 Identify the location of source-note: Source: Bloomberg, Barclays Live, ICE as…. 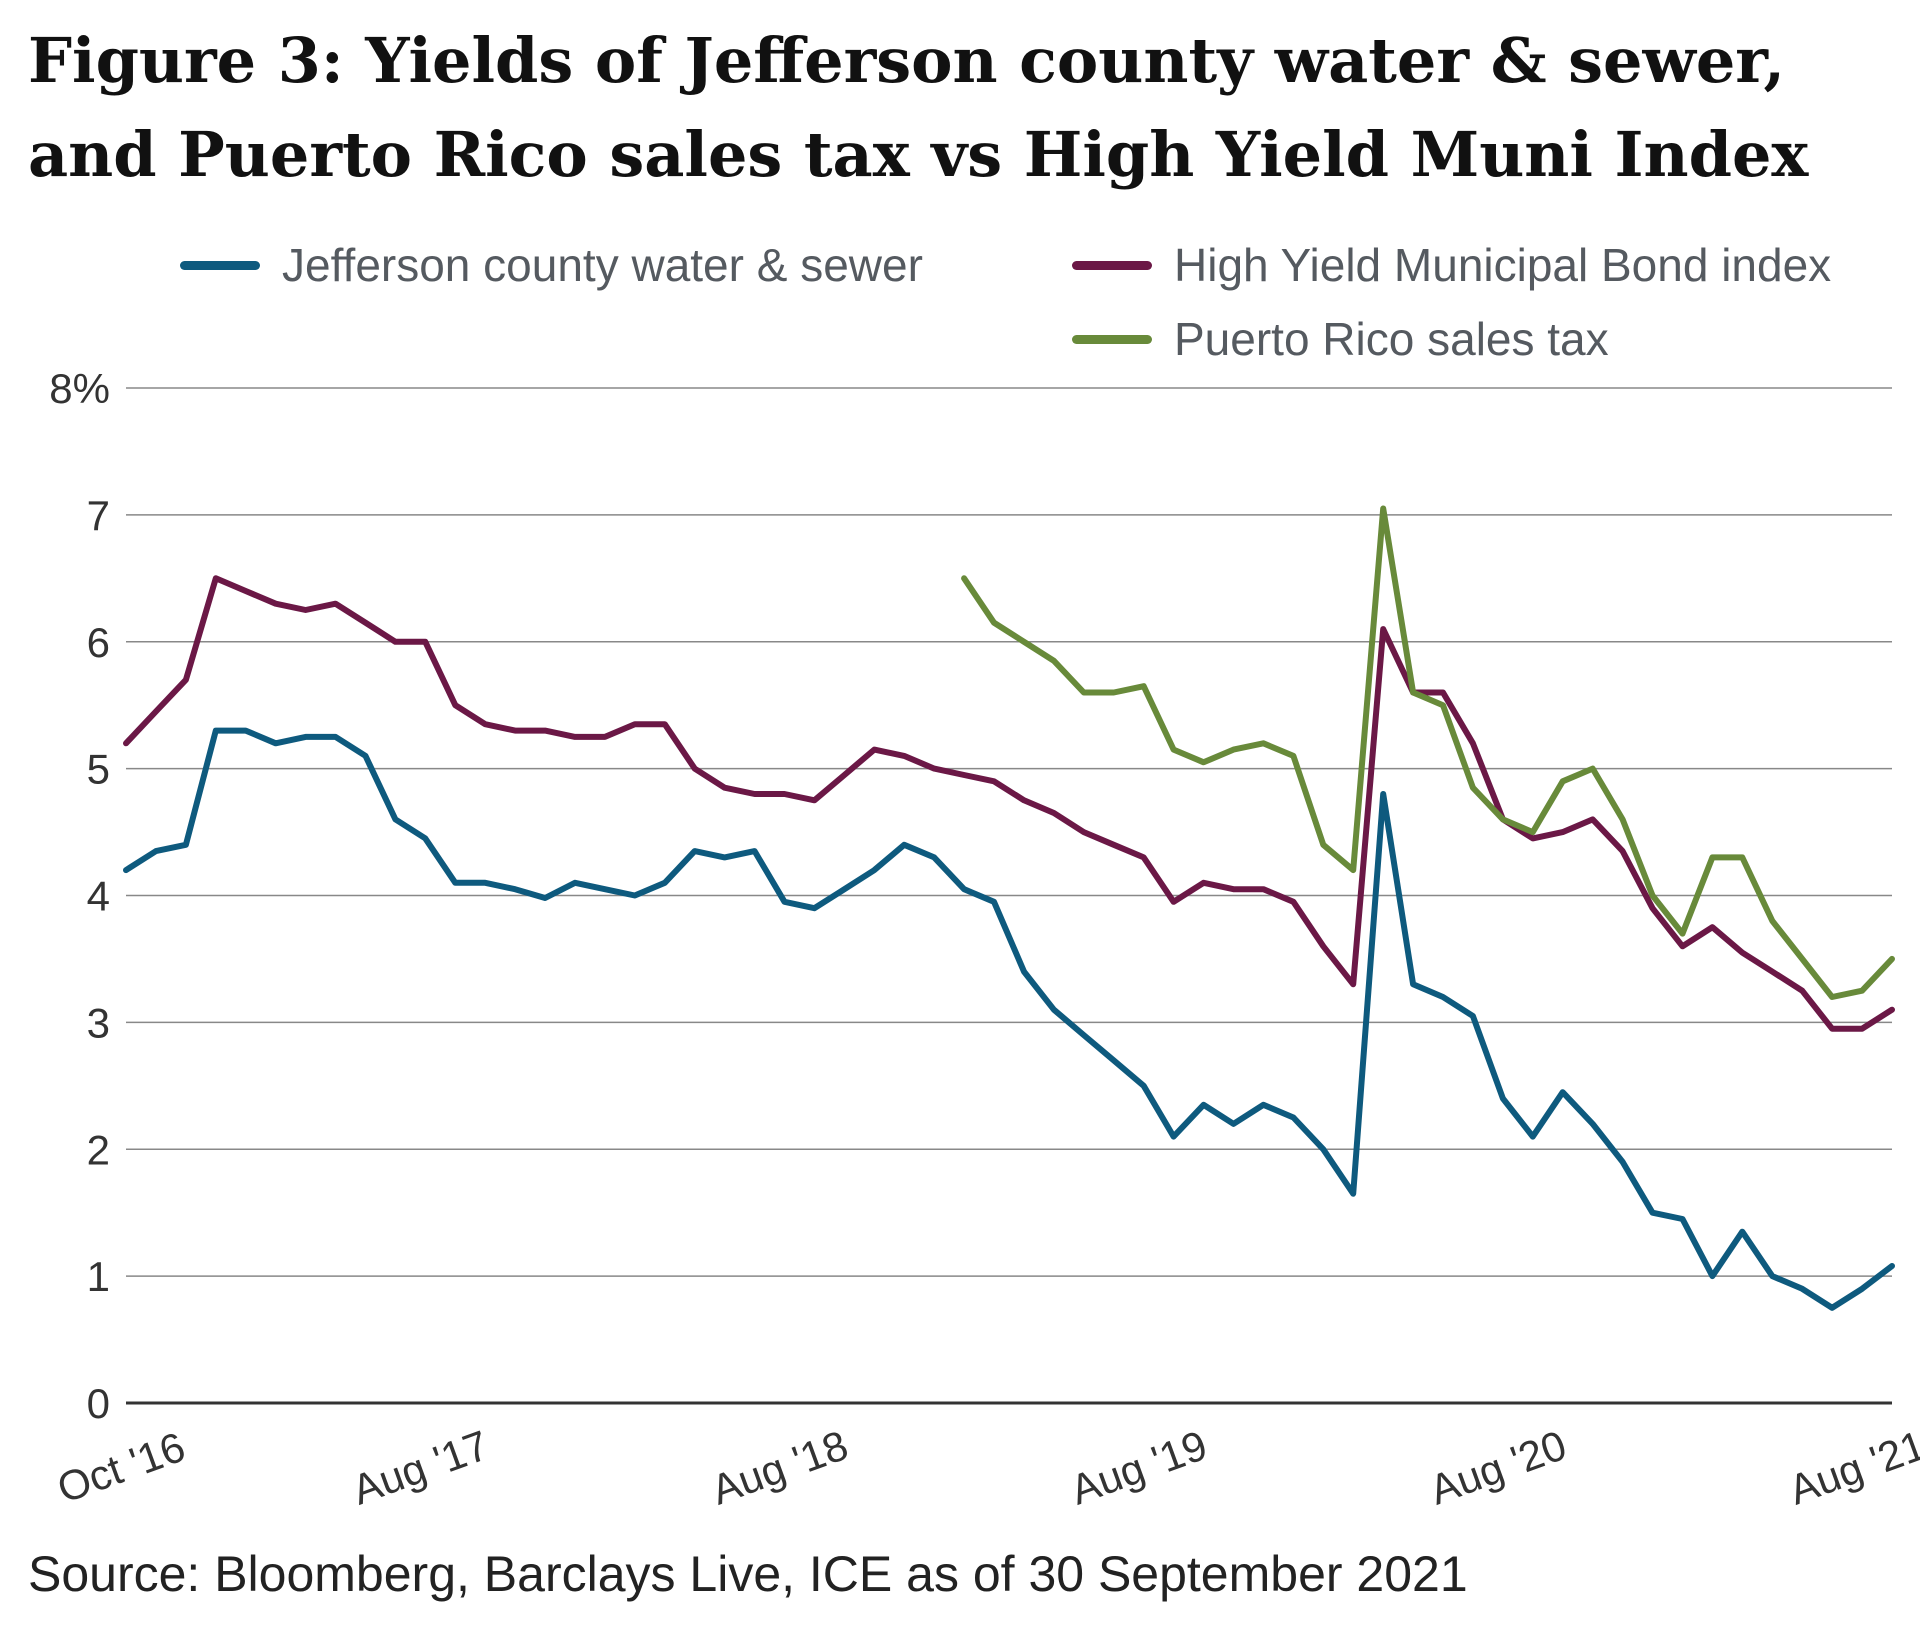
(748, 1574).